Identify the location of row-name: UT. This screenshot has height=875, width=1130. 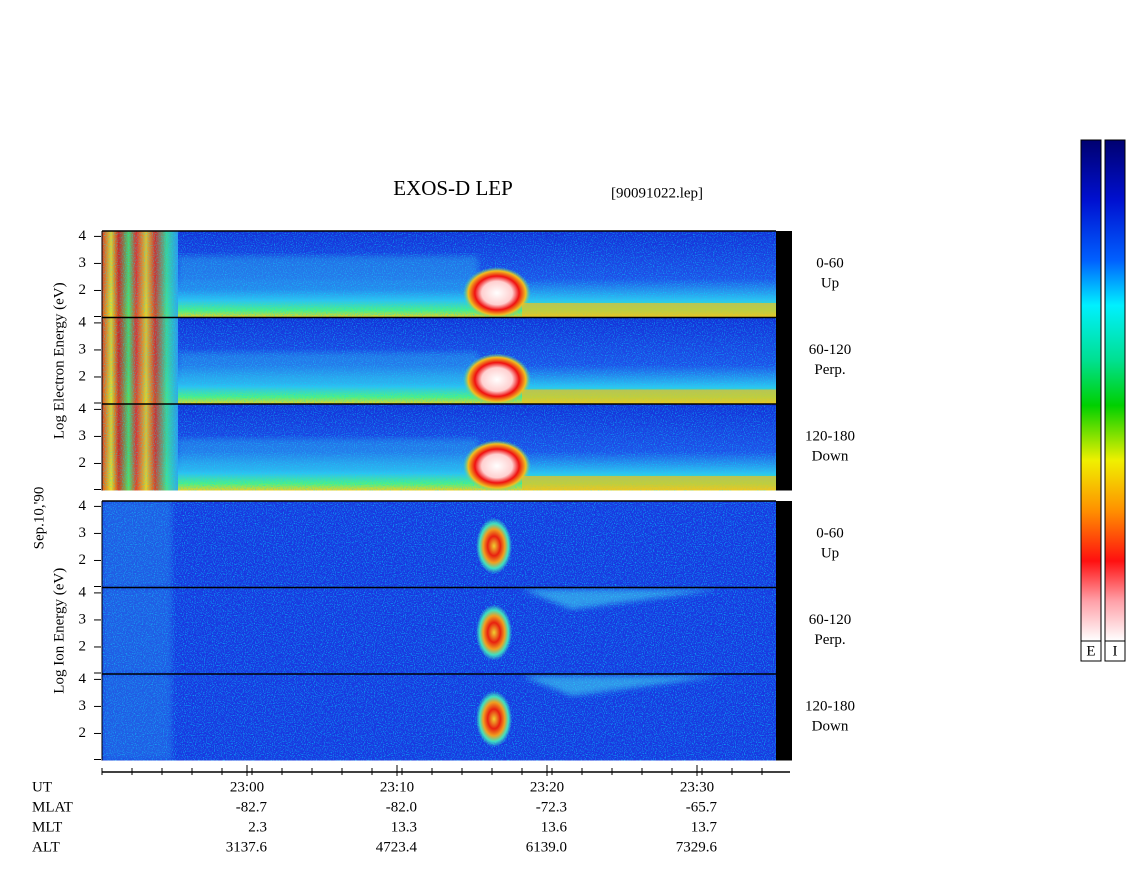
(42, 787).